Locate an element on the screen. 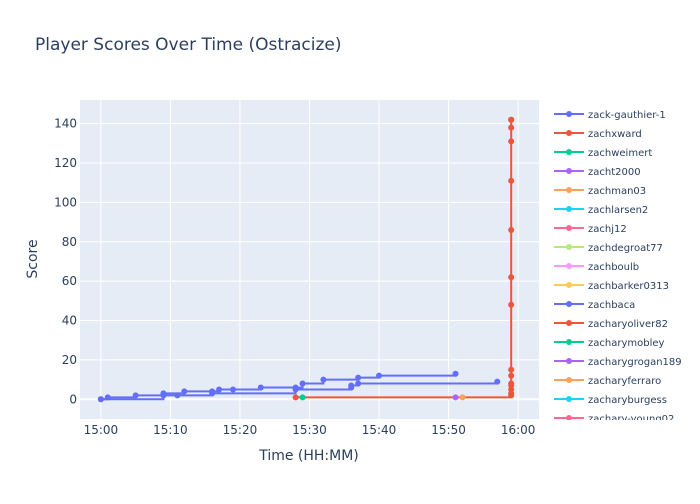 The width and height of the screenshot is (700, 504). series-zachman03 is located at coordinates (462, 397).